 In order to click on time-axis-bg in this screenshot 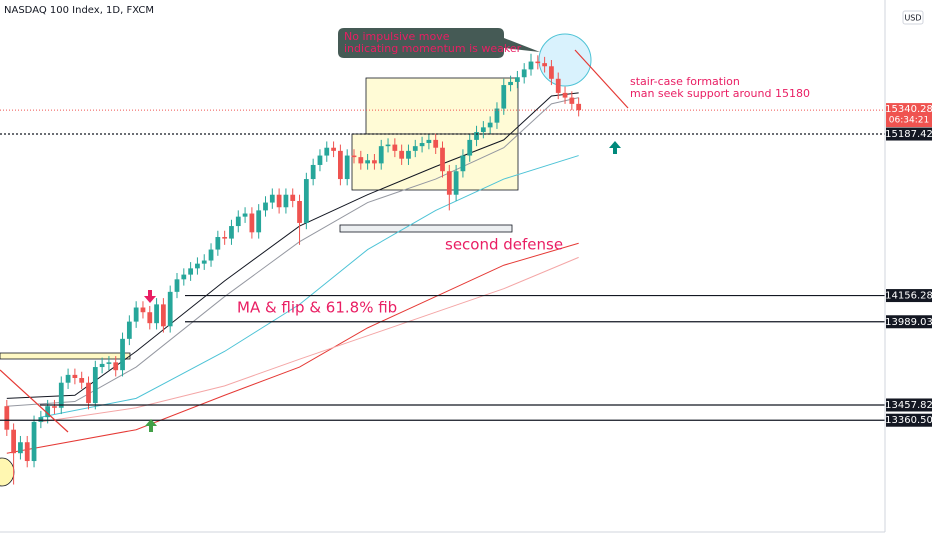, I will do `click(466, 541)`.